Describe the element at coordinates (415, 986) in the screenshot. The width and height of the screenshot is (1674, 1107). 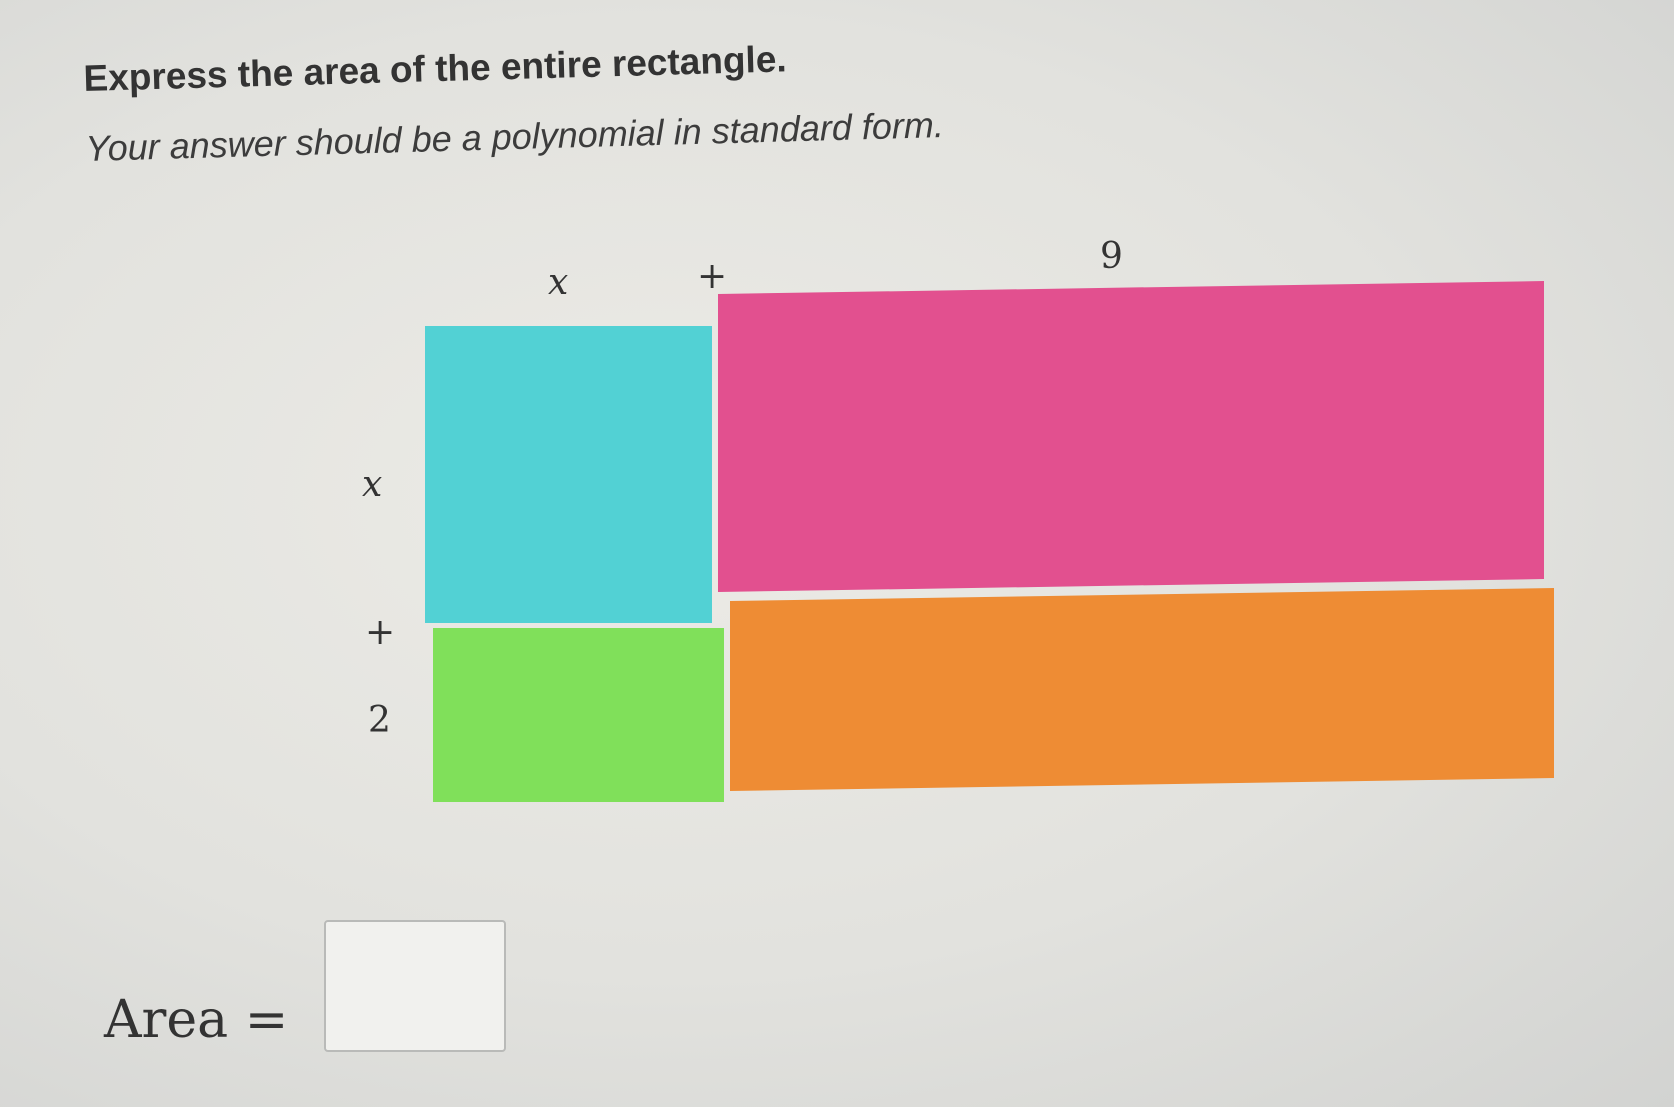
I see `area-answer-input` at that location.